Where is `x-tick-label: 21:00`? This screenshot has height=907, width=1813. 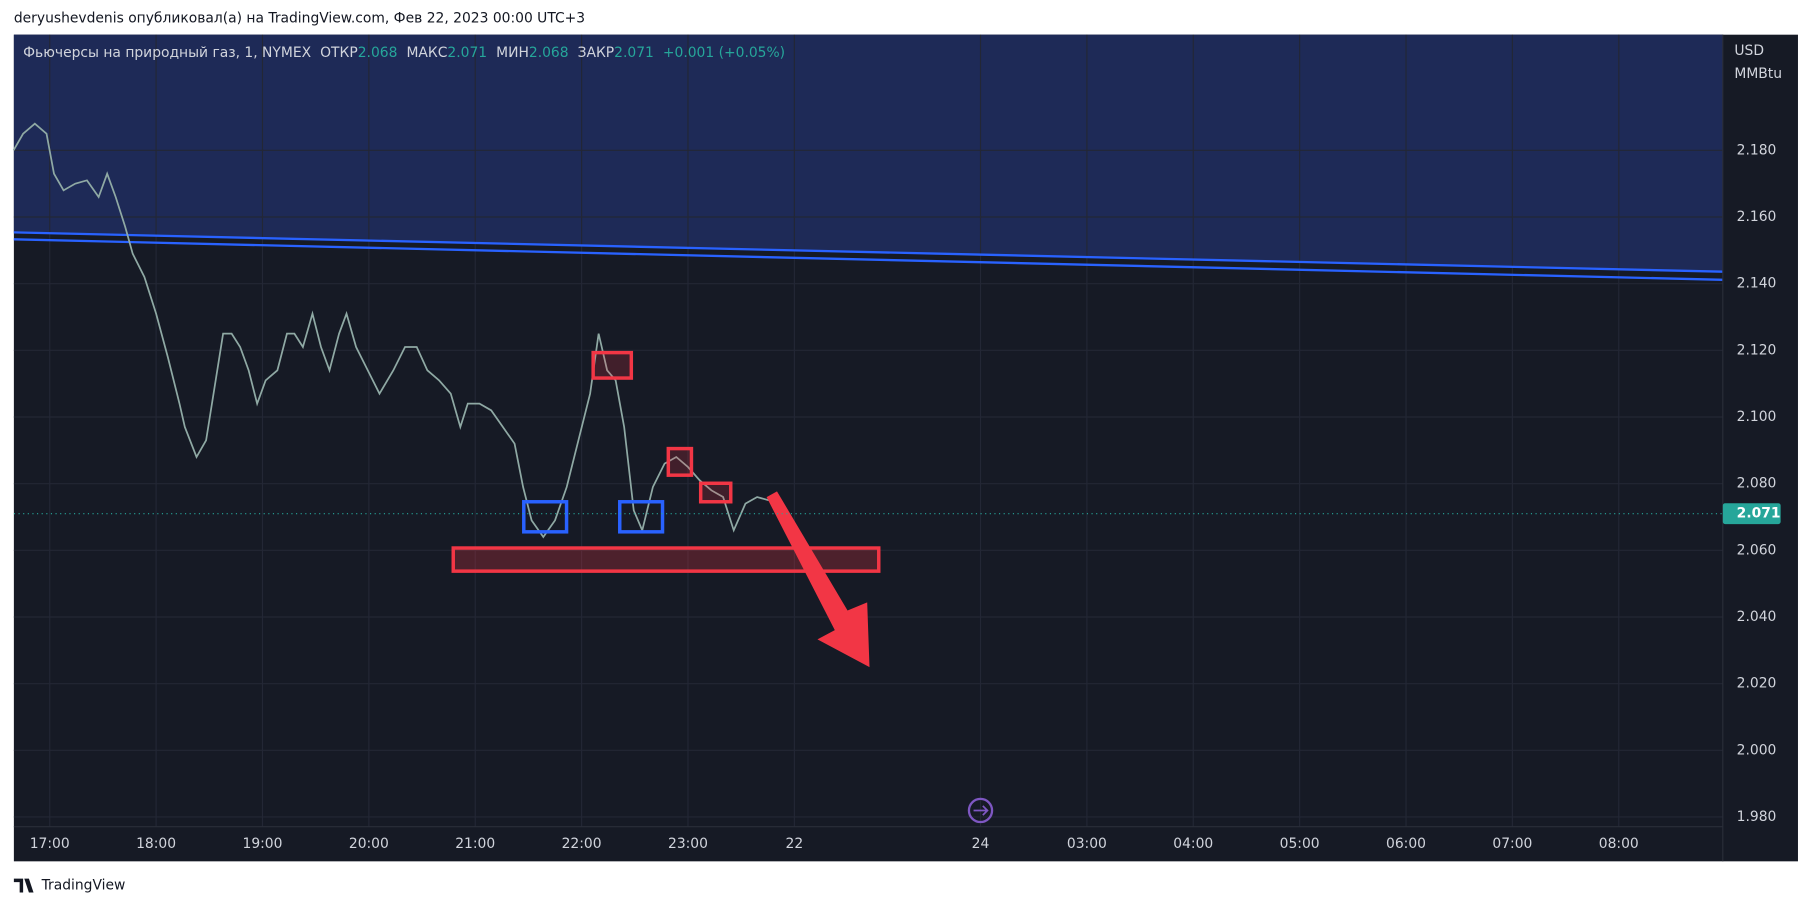 x-tick-label: 21:00 is located at coordinates (475, 844).